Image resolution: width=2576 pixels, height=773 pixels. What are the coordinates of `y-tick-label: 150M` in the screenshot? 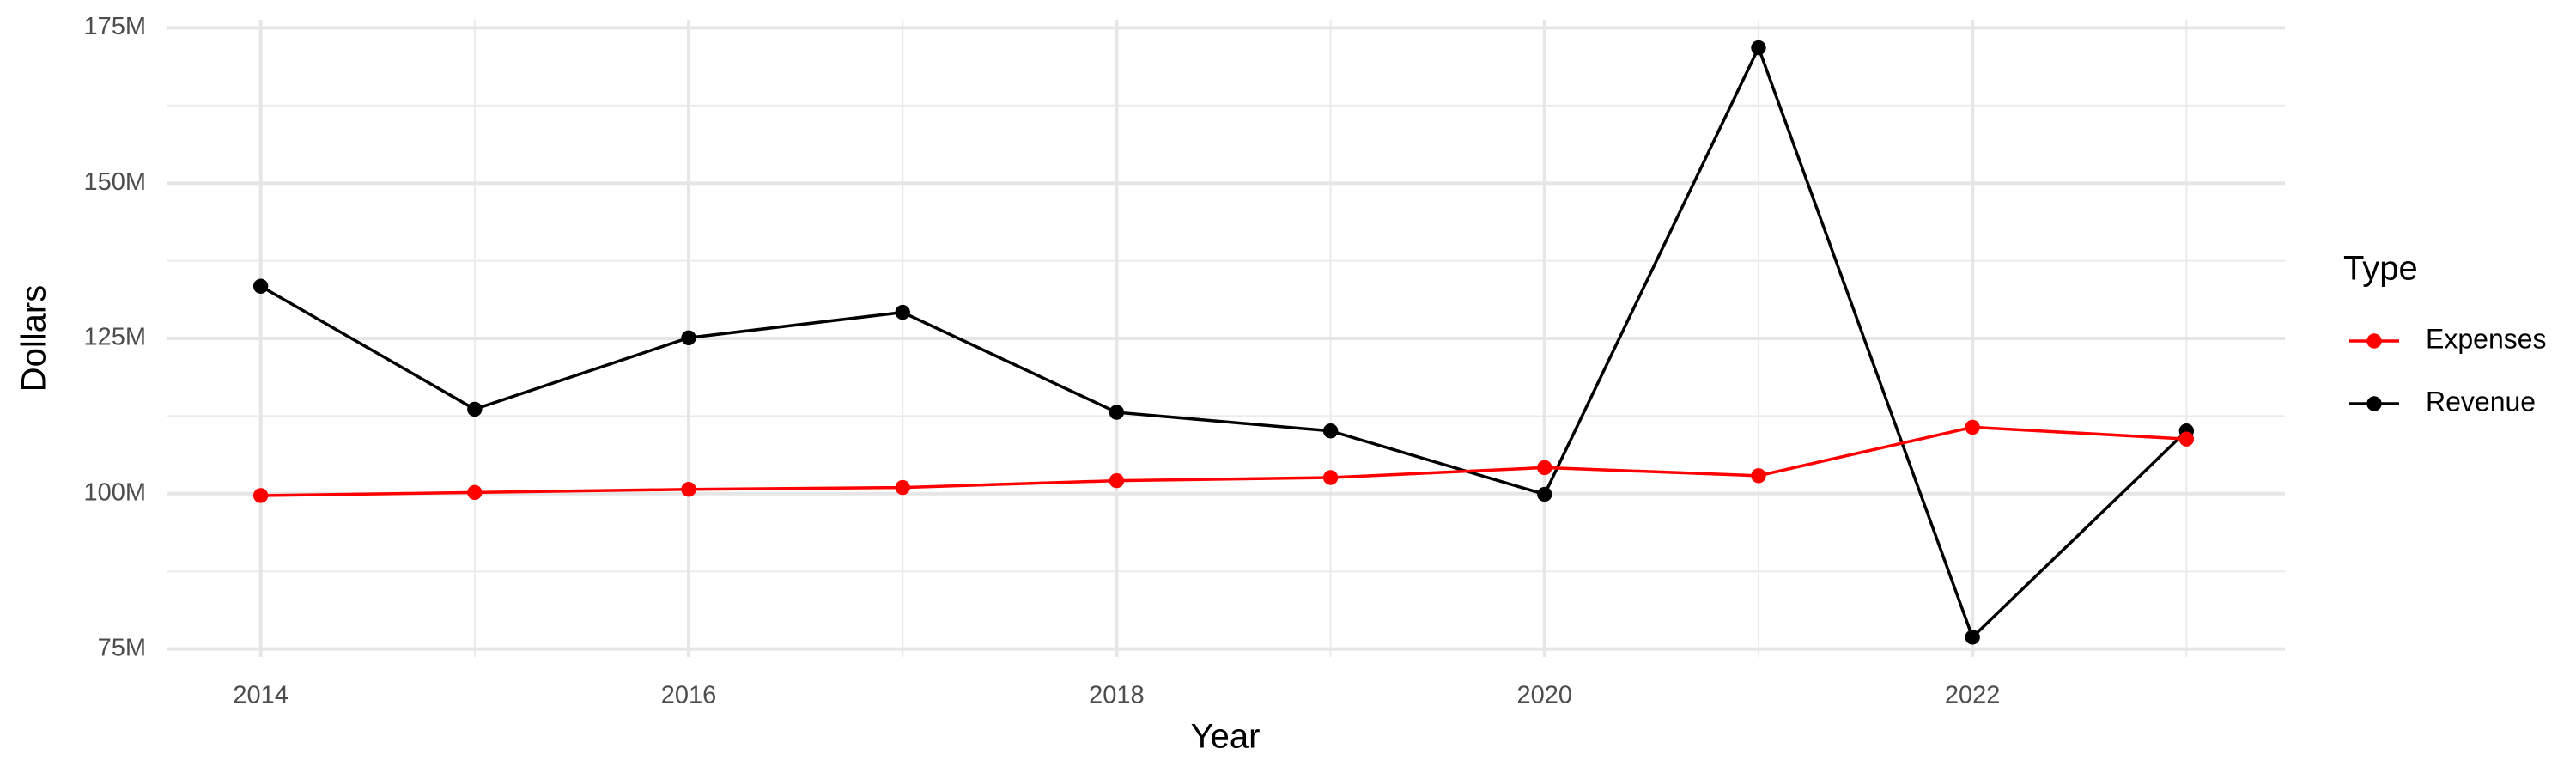 It's located at (114, 182).